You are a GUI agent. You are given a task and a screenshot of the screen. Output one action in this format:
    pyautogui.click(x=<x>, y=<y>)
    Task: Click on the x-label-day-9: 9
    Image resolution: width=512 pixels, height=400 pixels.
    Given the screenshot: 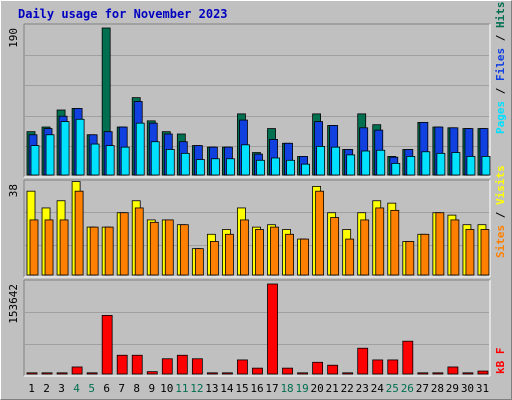 What is the action you would take?
    pyautogui.click(x=151, y=388)
    